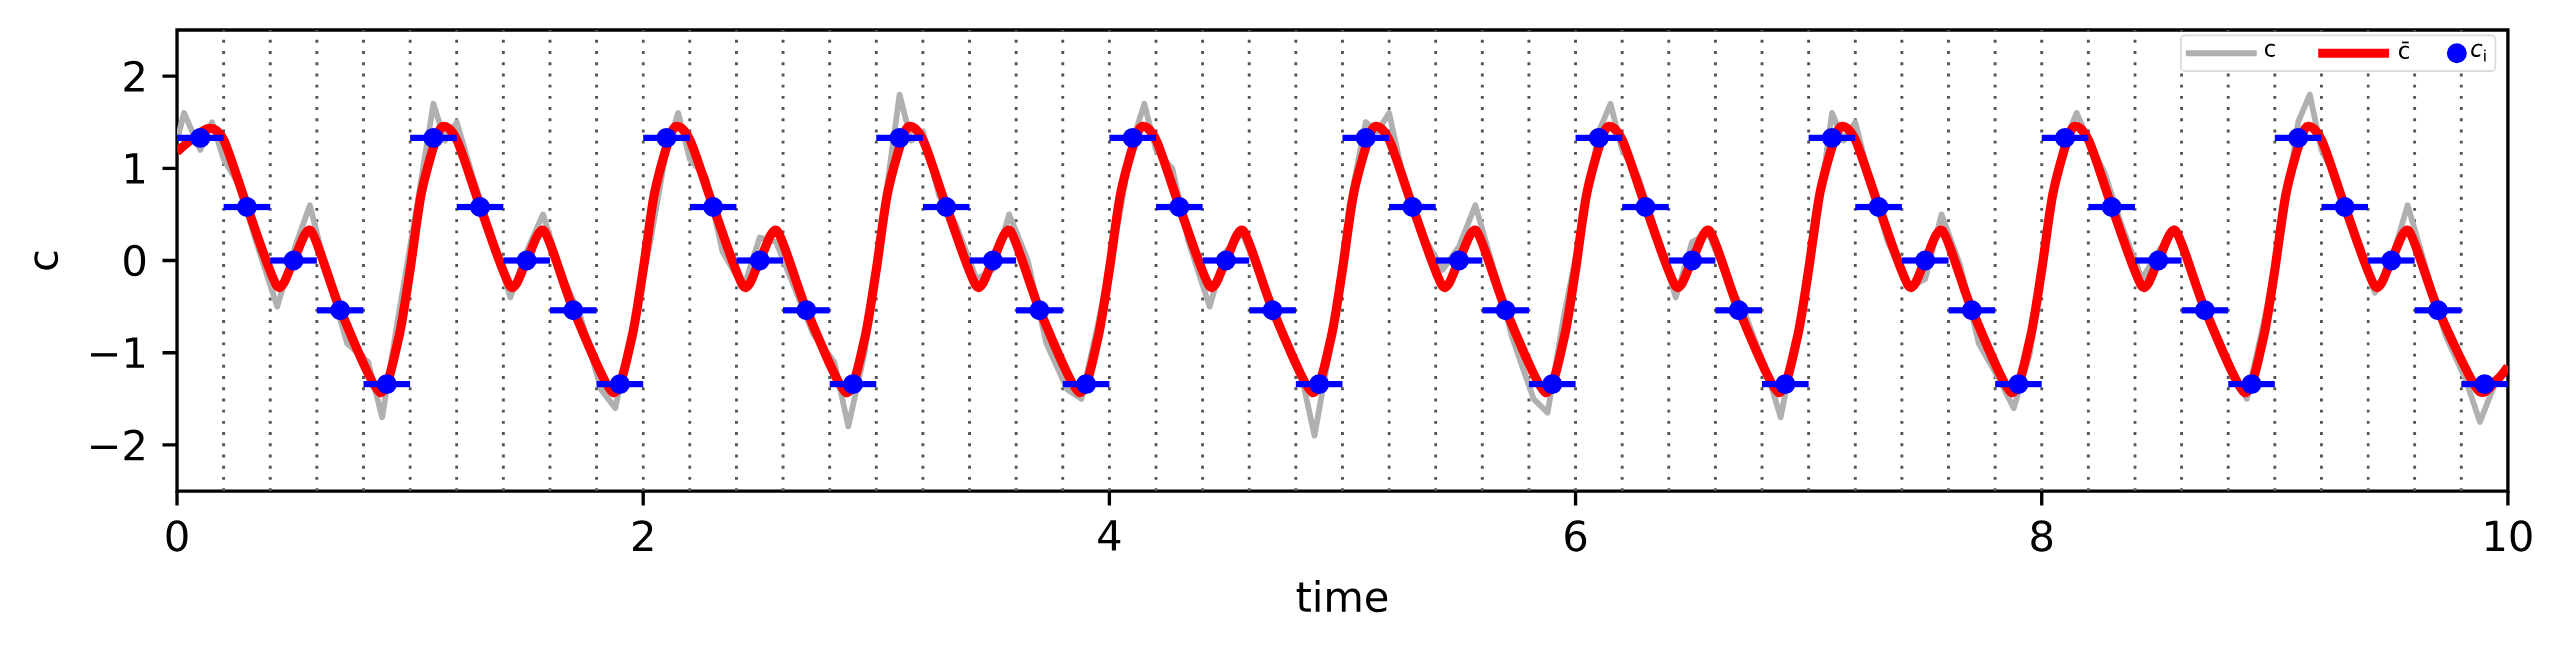 The width and height of the screenshot is (2558, 647). What do you see at coordinates (1576, 536) in the screenshot?
I see `x-tick-label: 6` at bounding box center [1576, 536].